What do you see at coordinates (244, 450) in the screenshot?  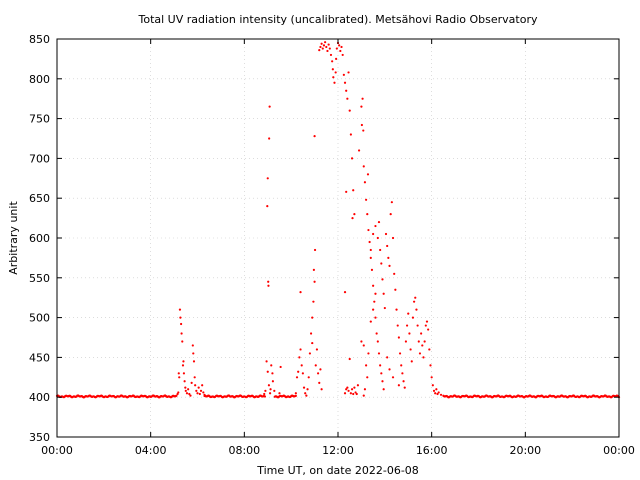 I see `x-tick-label: 08:00` at bounding box center [244, 450].